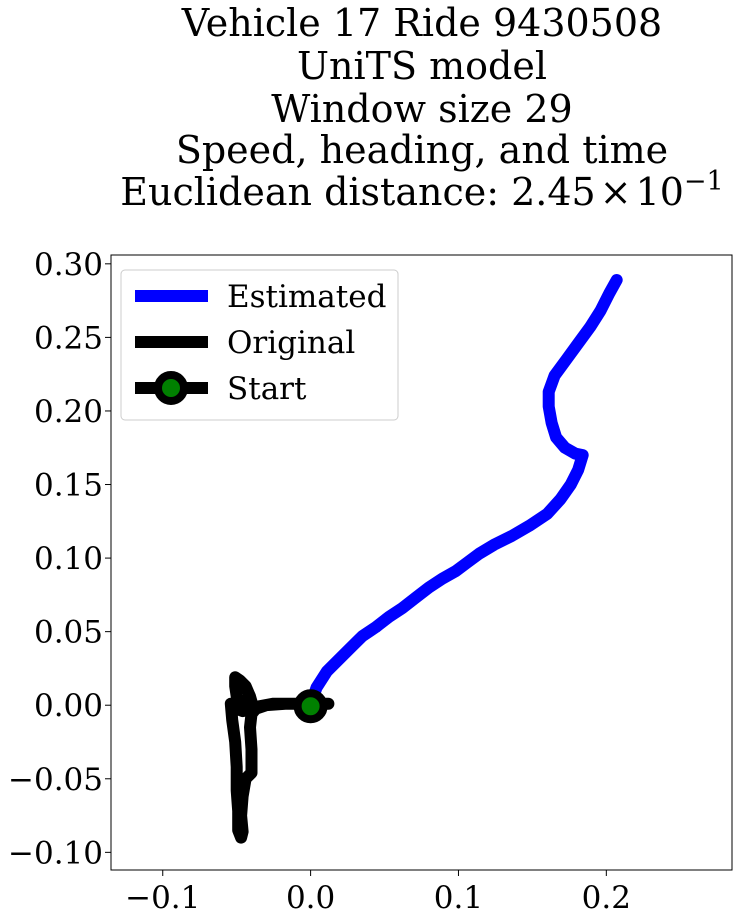  What do you see at coordinates (310, 898) in the screenshot?
I see `x-tick-label: 0.0` at bounding box center [310, 898].